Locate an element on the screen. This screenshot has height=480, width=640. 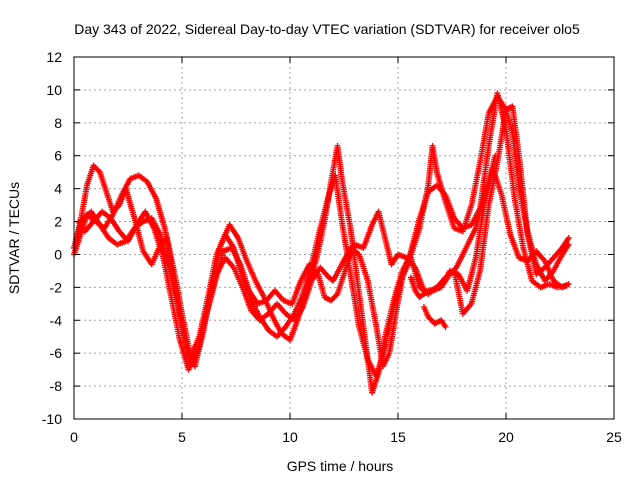
x-tick-label: 10 is located at coordinates (290, 437).